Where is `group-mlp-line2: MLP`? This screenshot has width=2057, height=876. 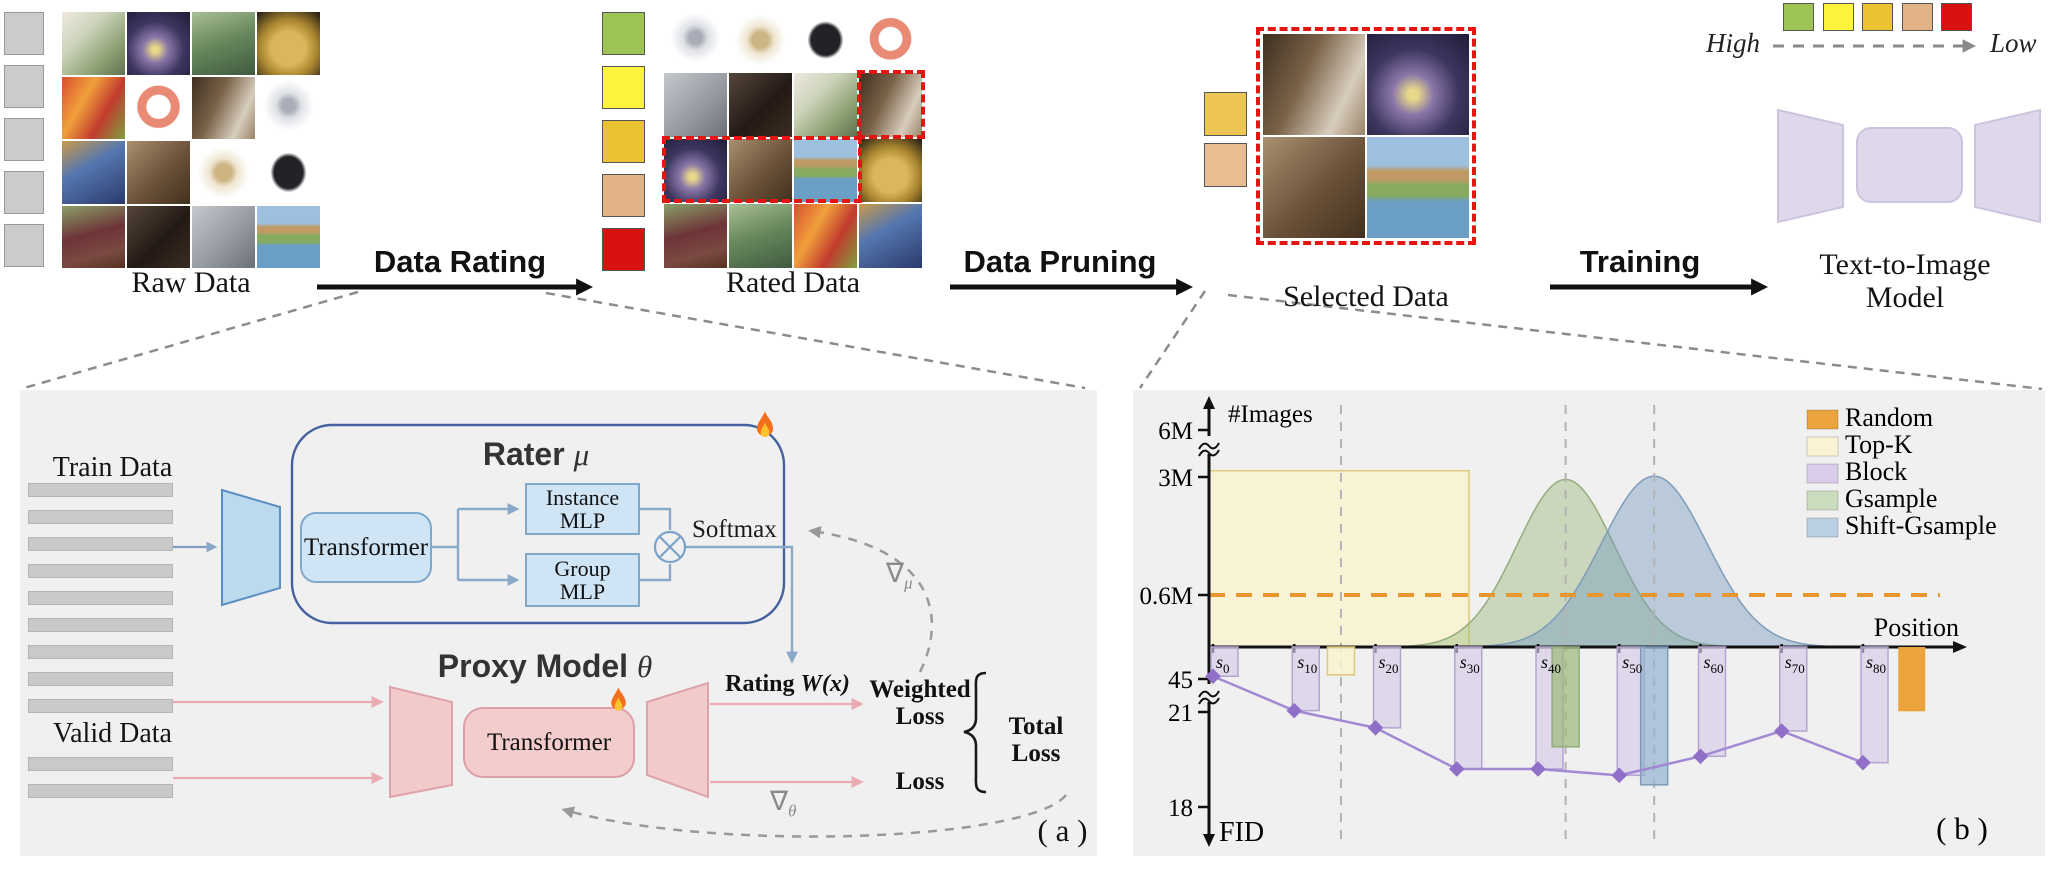 group-mlp-line2: MLP is located at coordinates (582, 591).